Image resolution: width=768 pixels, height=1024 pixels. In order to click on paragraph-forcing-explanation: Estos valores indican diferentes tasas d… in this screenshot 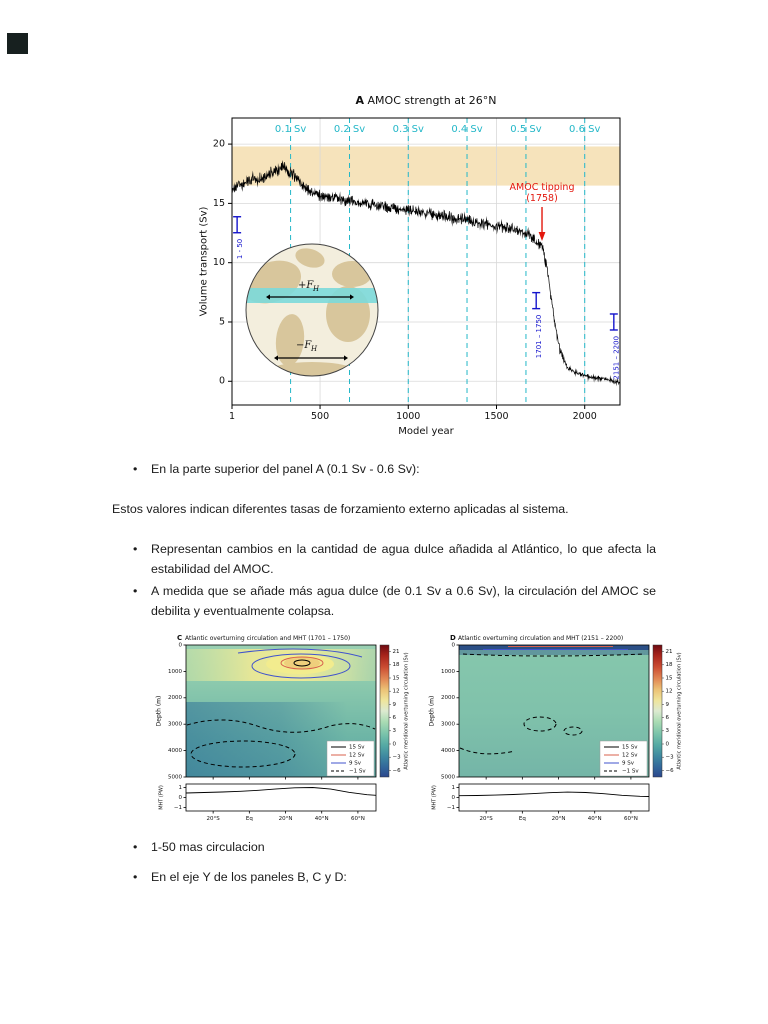, I will do `click(340, 509)`.